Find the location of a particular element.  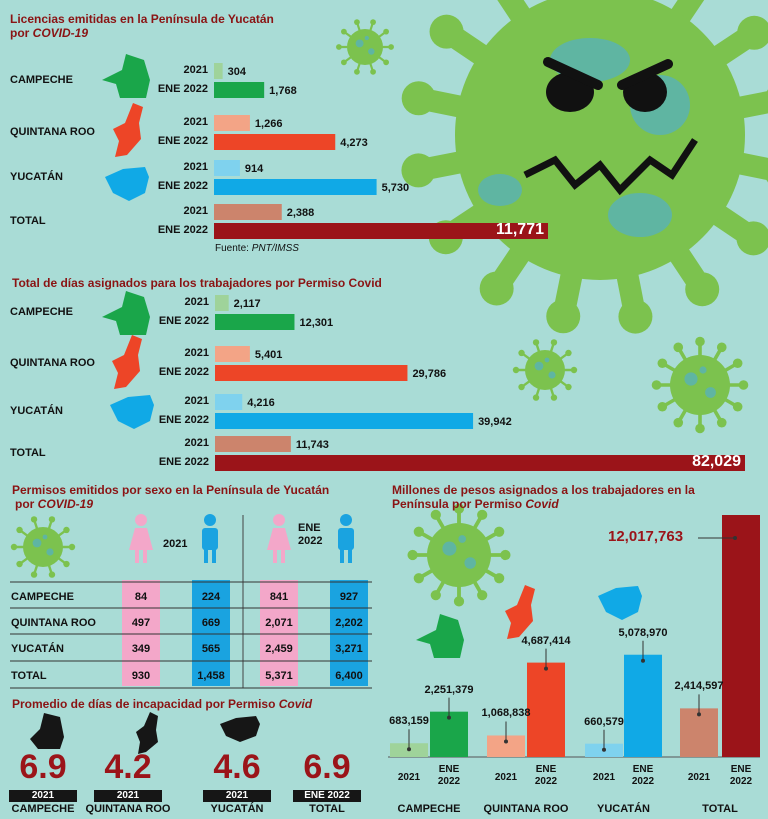

table-row-label: CAMPECHE is located at coordinates (42, 597).